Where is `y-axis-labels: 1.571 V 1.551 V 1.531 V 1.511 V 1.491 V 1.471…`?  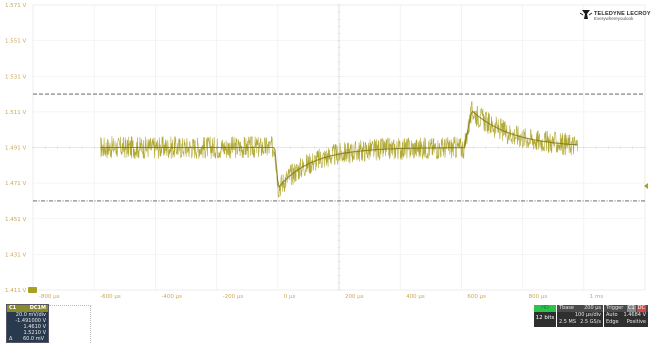 y-axis-labels: 1.571 V 1.551 V 1.531 V 1.511 V 1.491 V 1.471… is located at coordinates (15, 148).